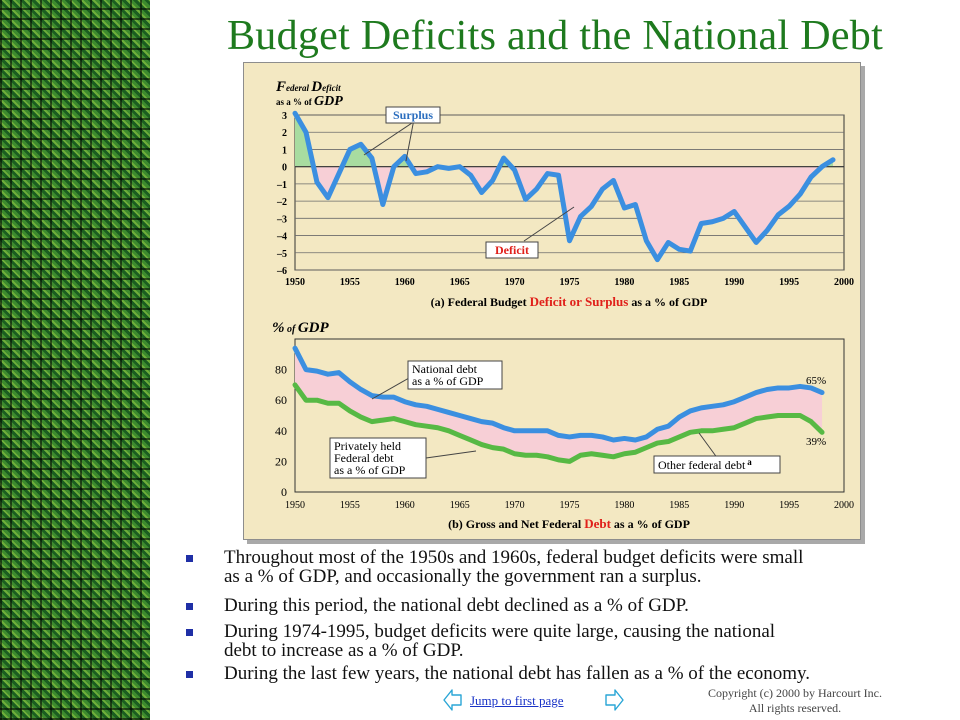 This screenshot has height=720, width=960. Describe the element at coordinates (624, 505) in the screenshot. I see `chart-b-x-tick-label: 1980` at that location.